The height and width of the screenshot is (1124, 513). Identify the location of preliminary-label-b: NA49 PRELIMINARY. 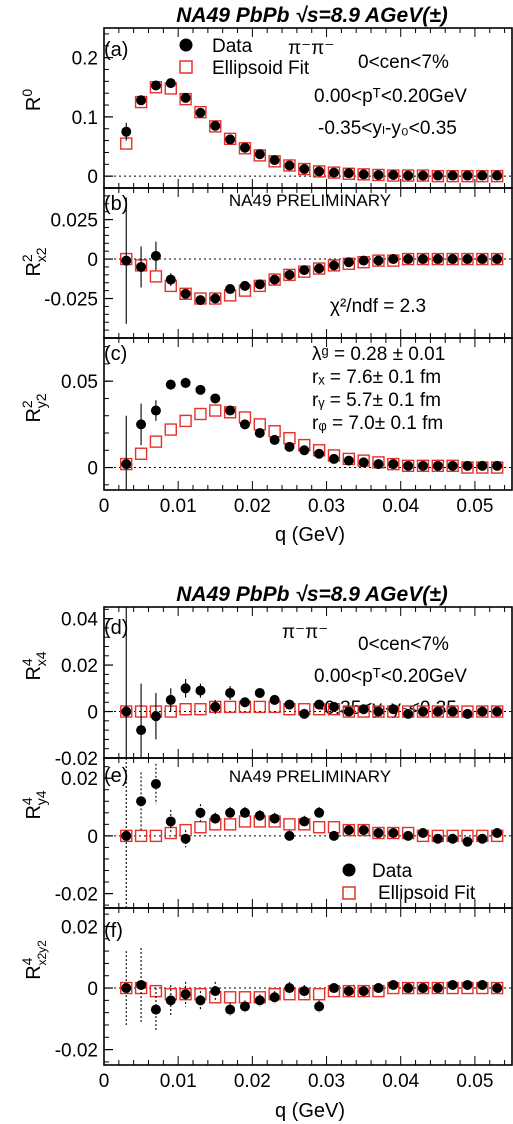
(310, 200).